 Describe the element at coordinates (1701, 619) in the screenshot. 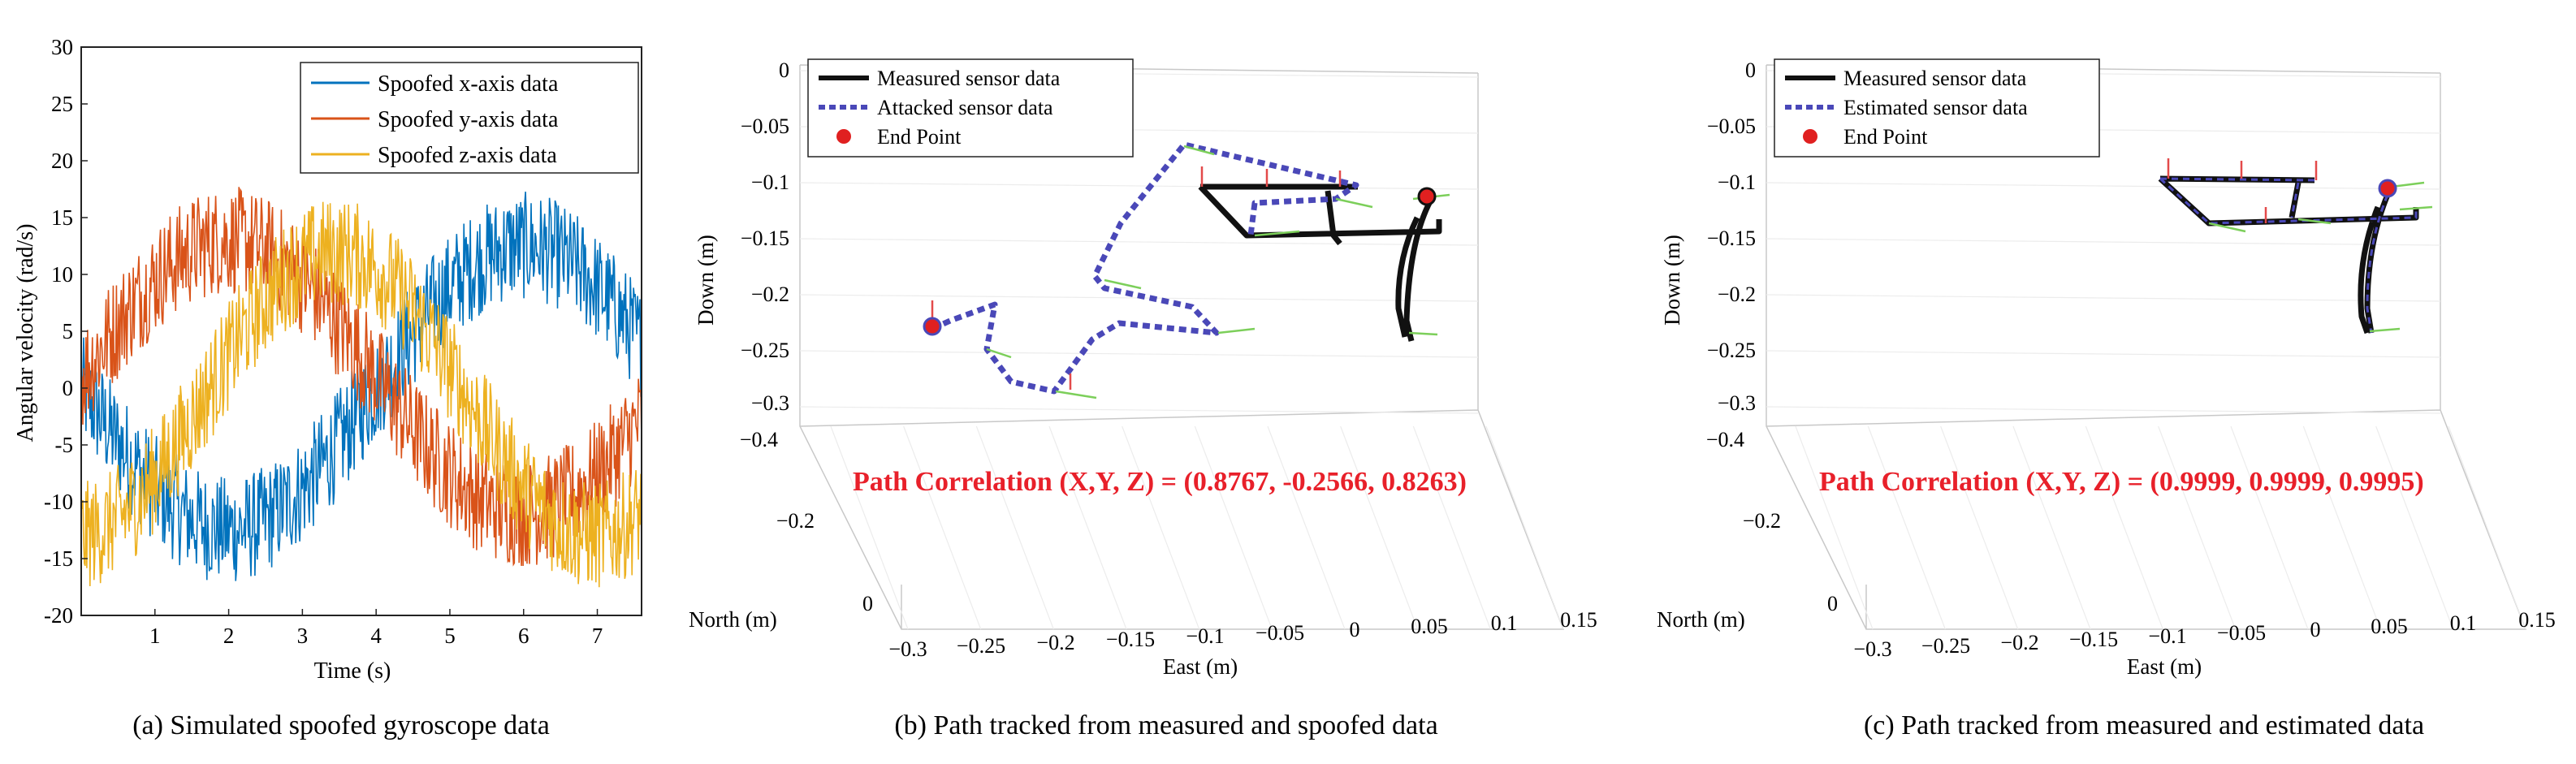

I see `c-north-axis-label: North (m)` at that location.